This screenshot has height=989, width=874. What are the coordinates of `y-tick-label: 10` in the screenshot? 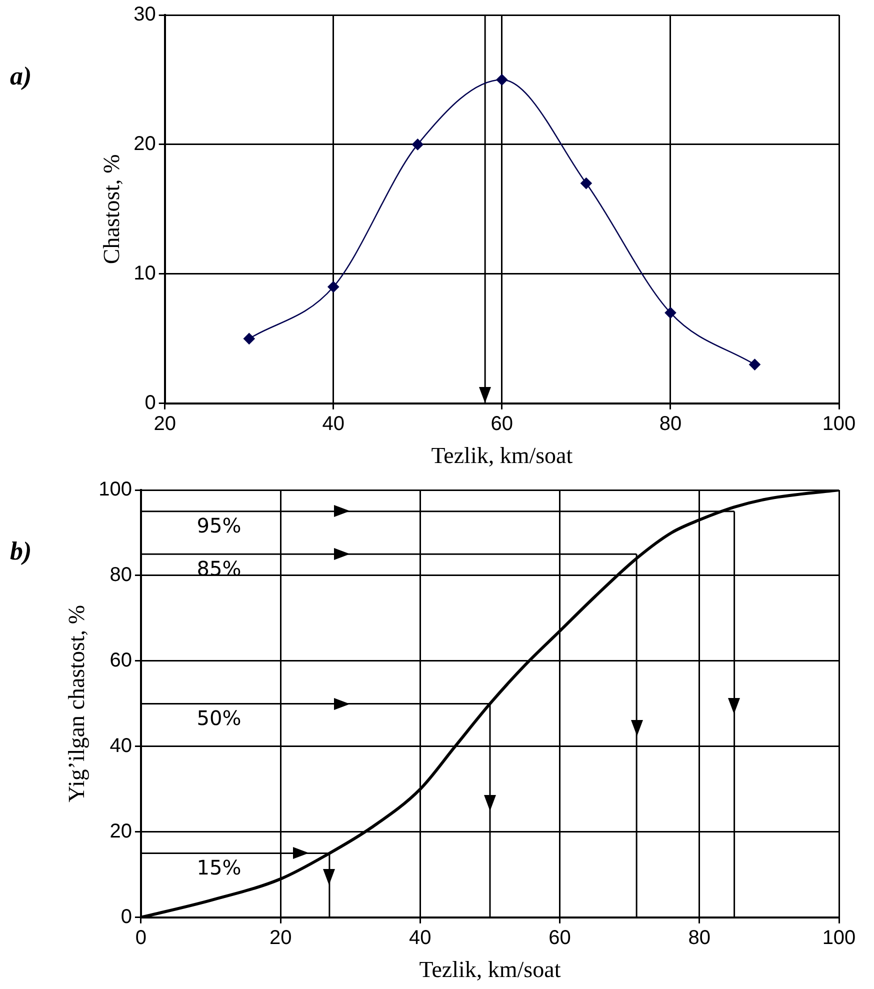 It's located at (145, 273).